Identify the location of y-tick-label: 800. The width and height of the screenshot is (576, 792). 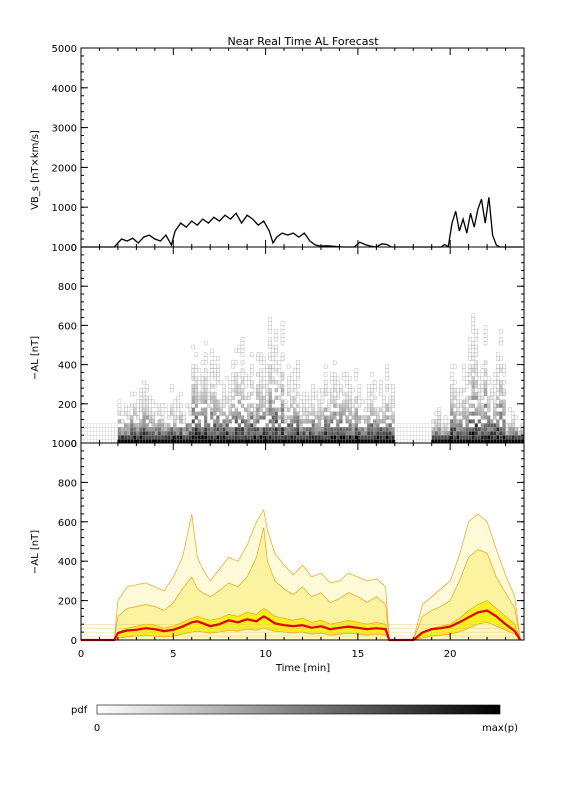
(67, 483).